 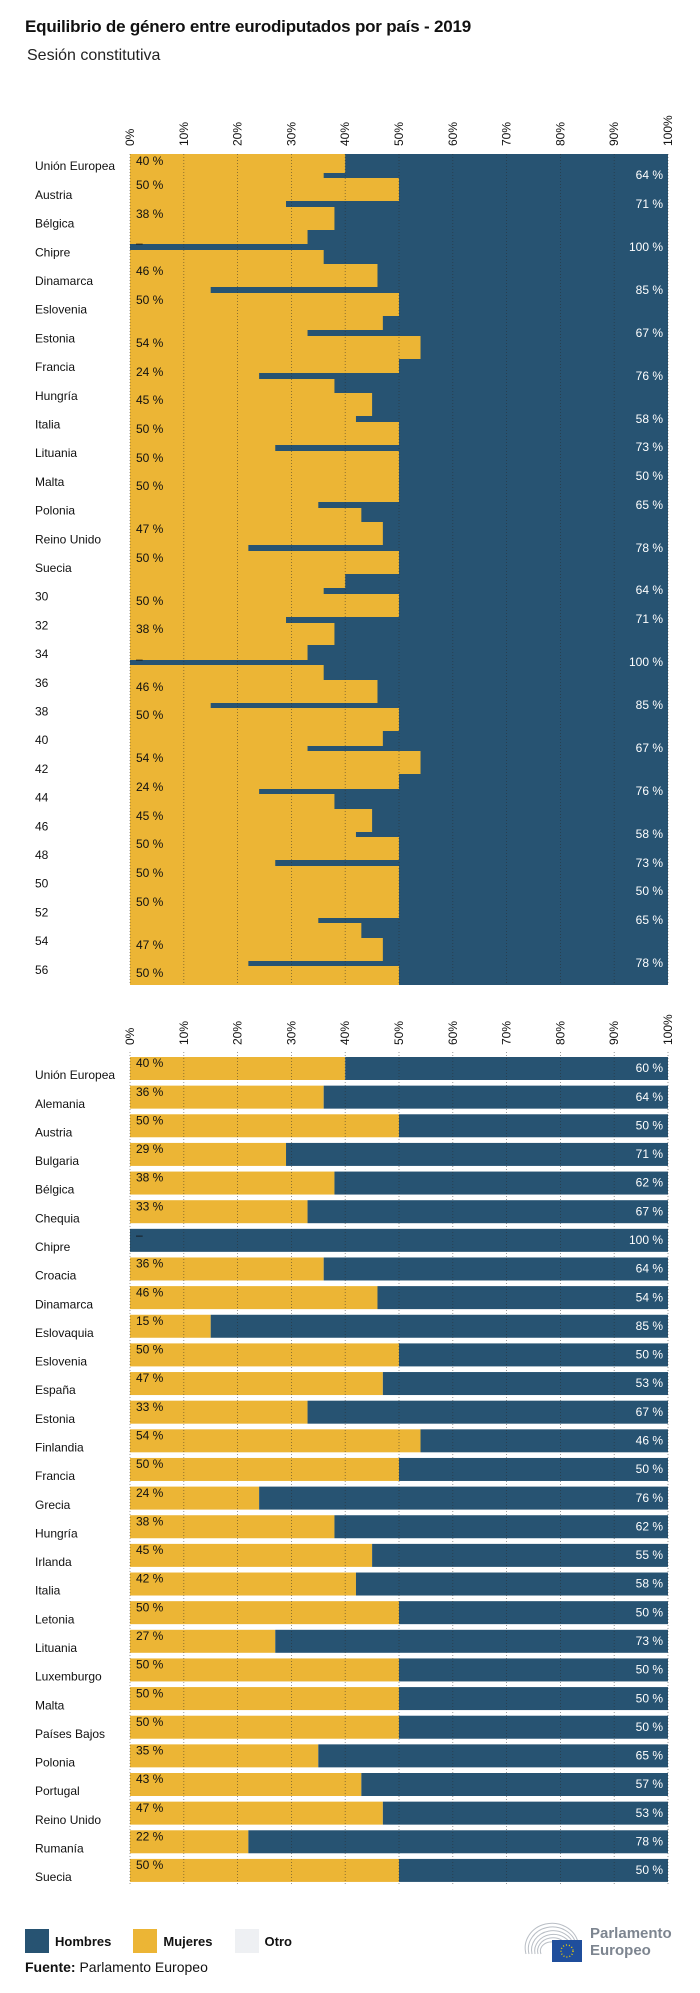 I want to click on axis-tick-label: 20%, so click(x=238, y=1033).